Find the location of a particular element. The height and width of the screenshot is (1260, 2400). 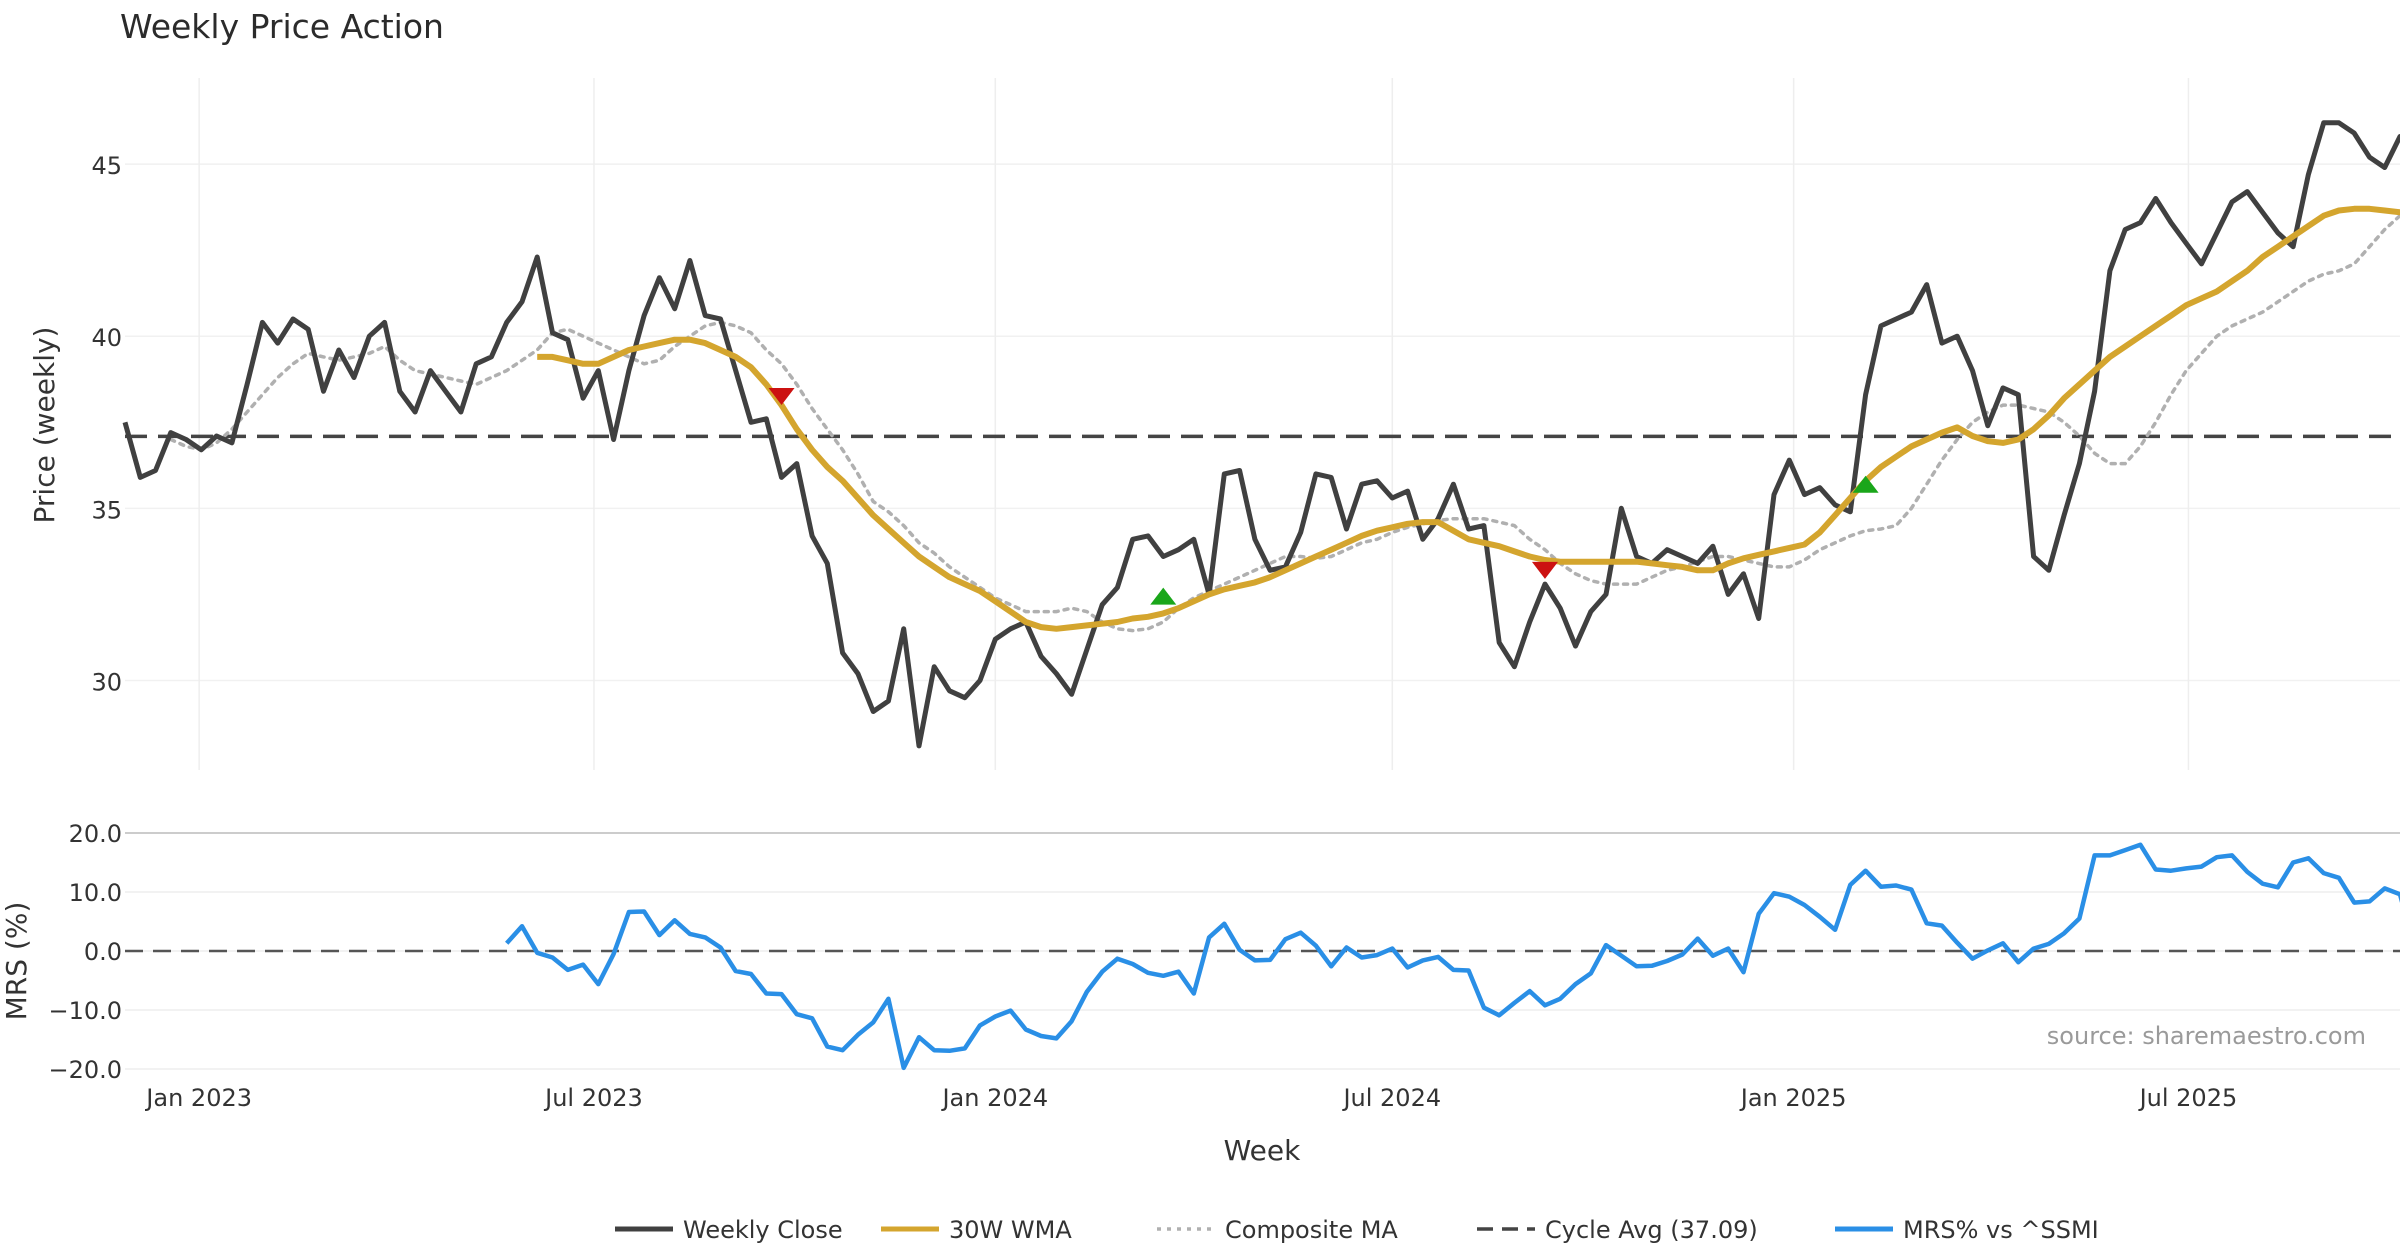

price-y-tick-label: 35 is located at coordinates (106, 510).